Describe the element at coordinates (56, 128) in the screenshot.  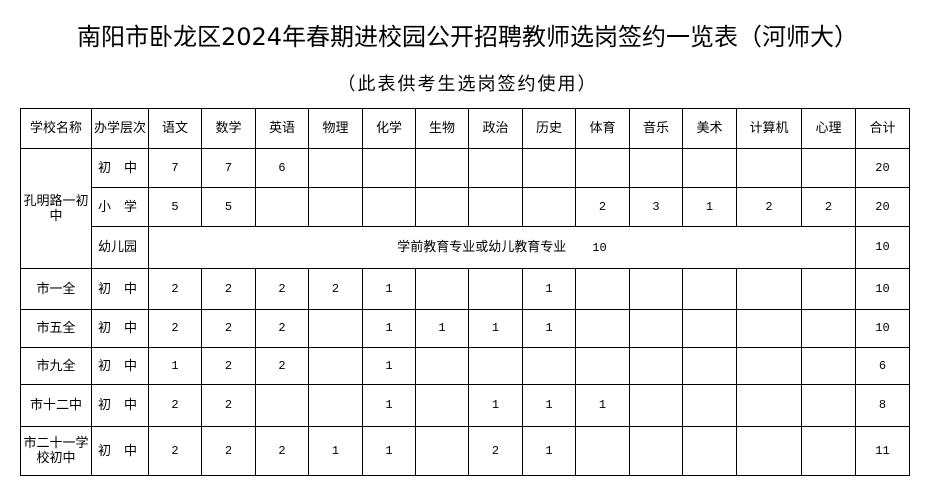
I see `column-header: 学校名称` at that location.